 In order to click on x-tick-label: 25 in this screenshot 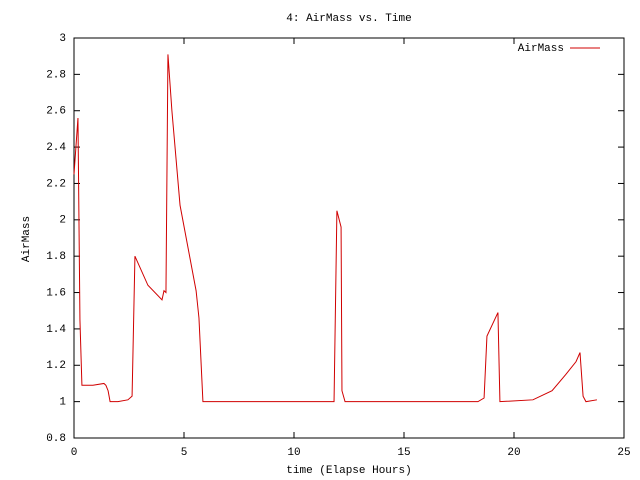, I will do `click(623, 453)`.